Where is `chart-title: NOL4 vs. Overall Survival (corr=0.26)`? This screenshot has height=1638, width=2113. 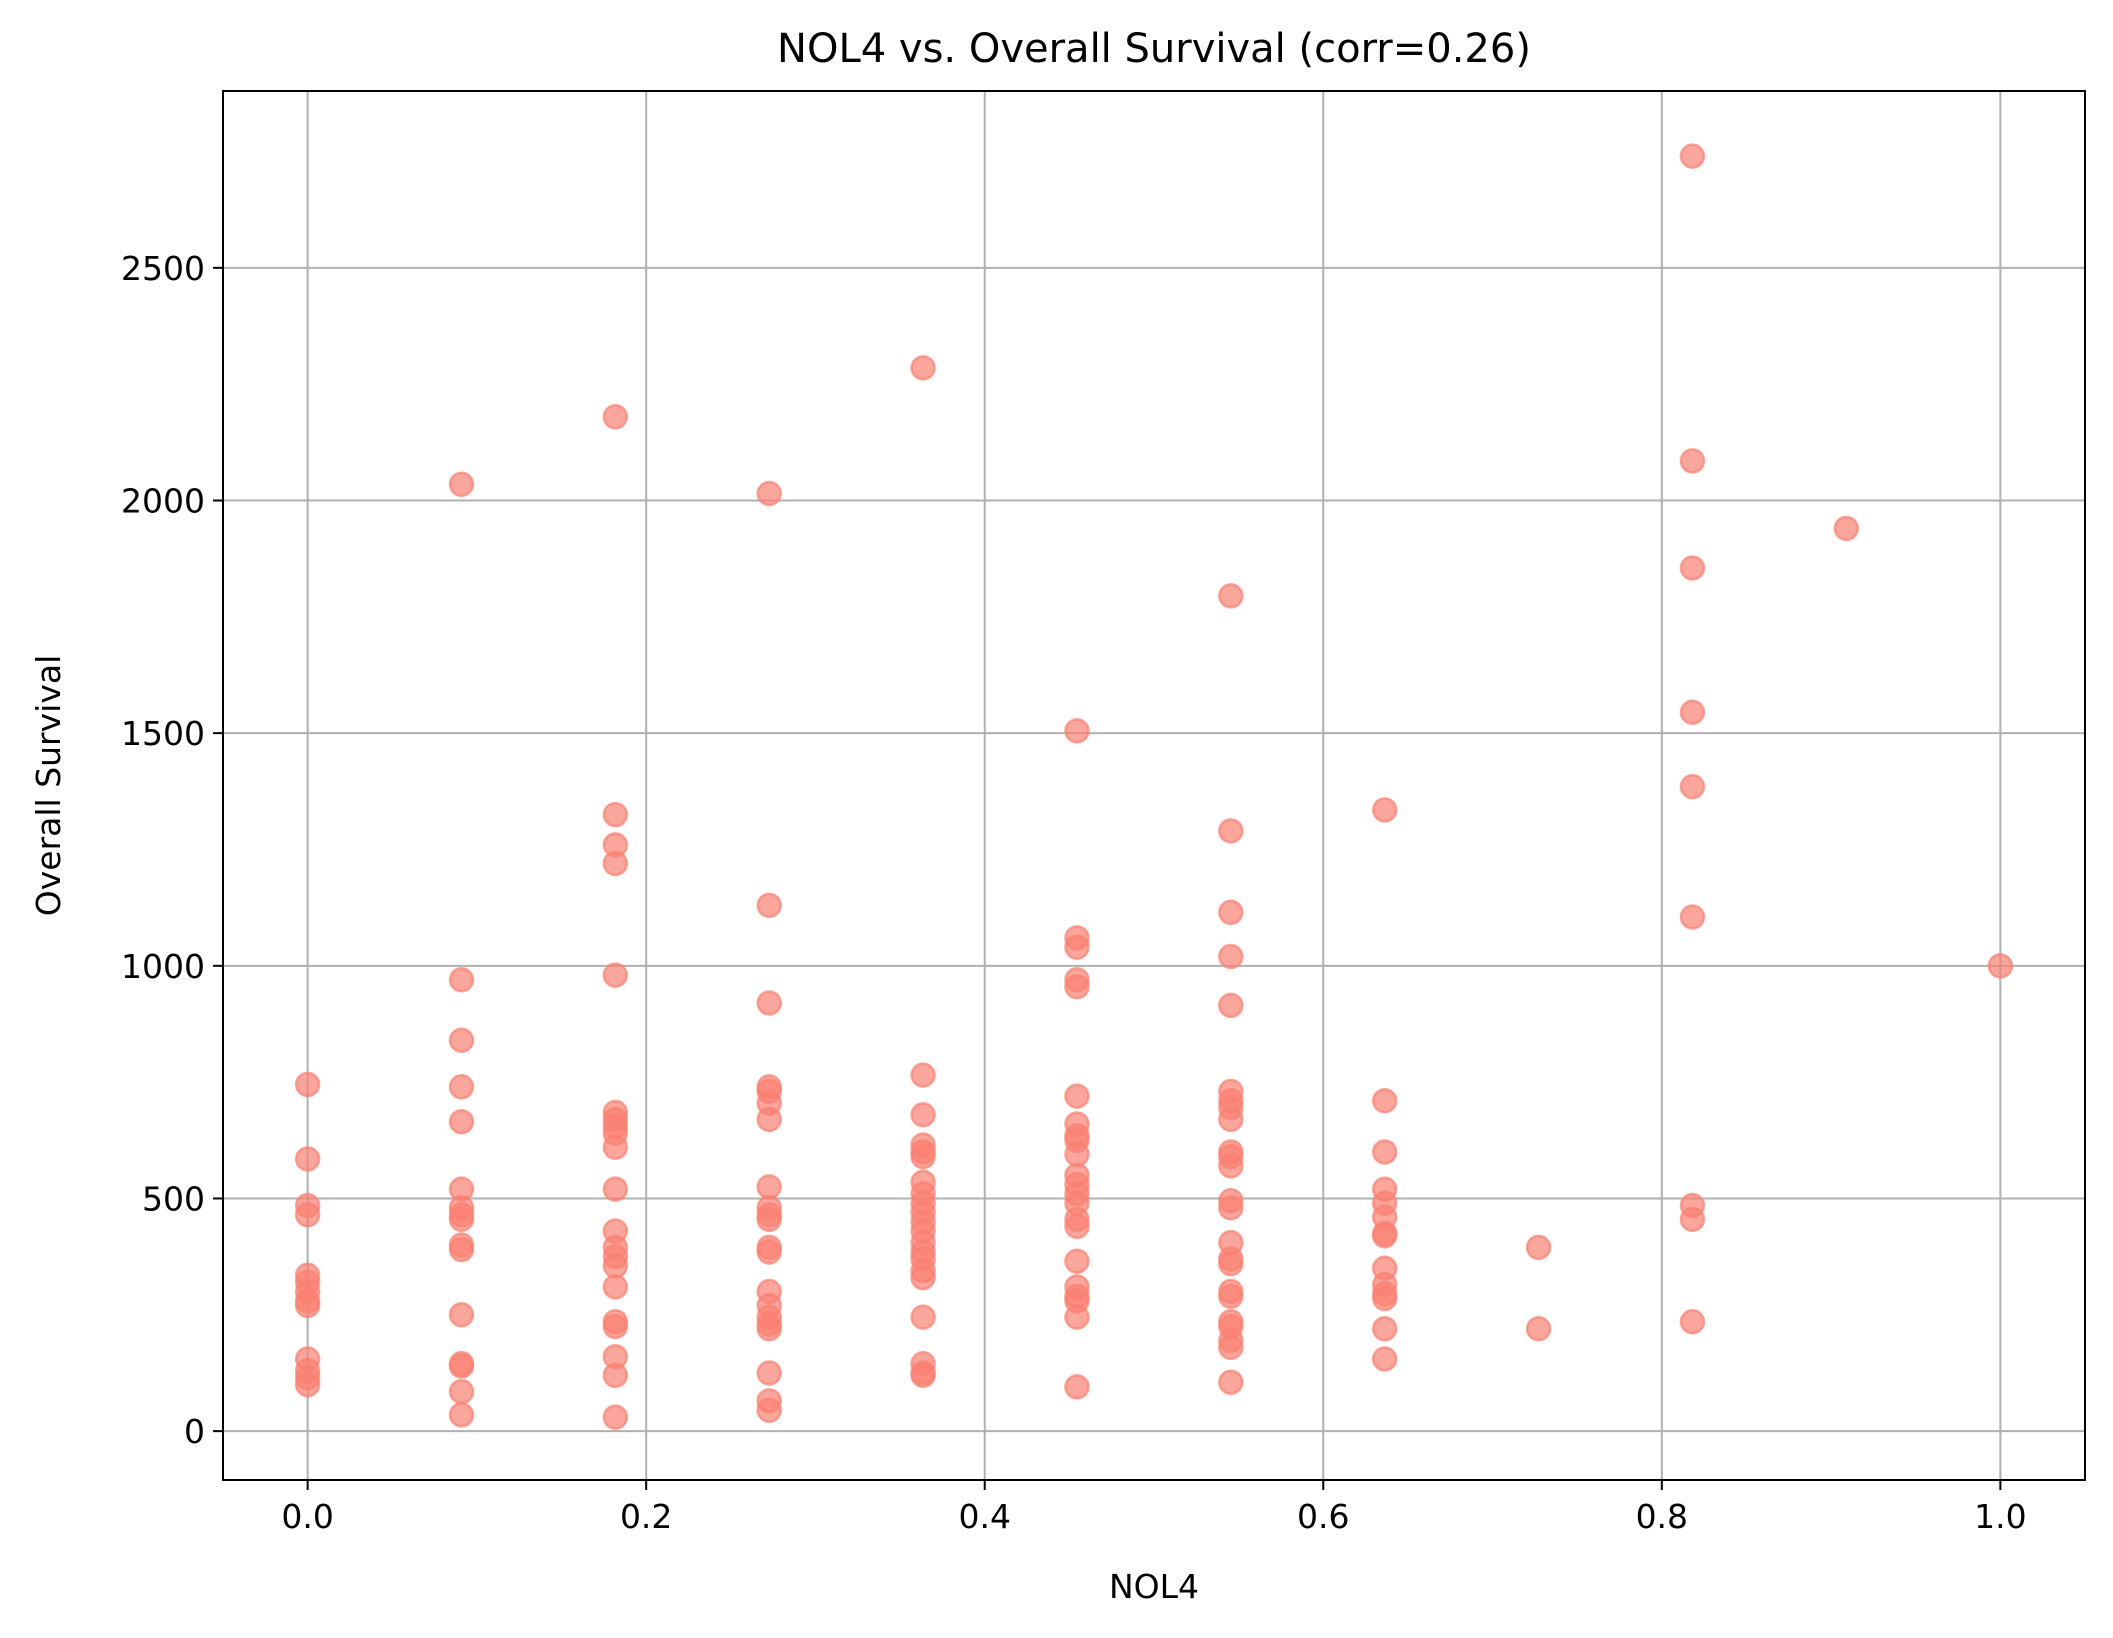
chart-title: NOL4 vs. Overall Survival (corr=0.26) is located at coordinates (1154, 49).